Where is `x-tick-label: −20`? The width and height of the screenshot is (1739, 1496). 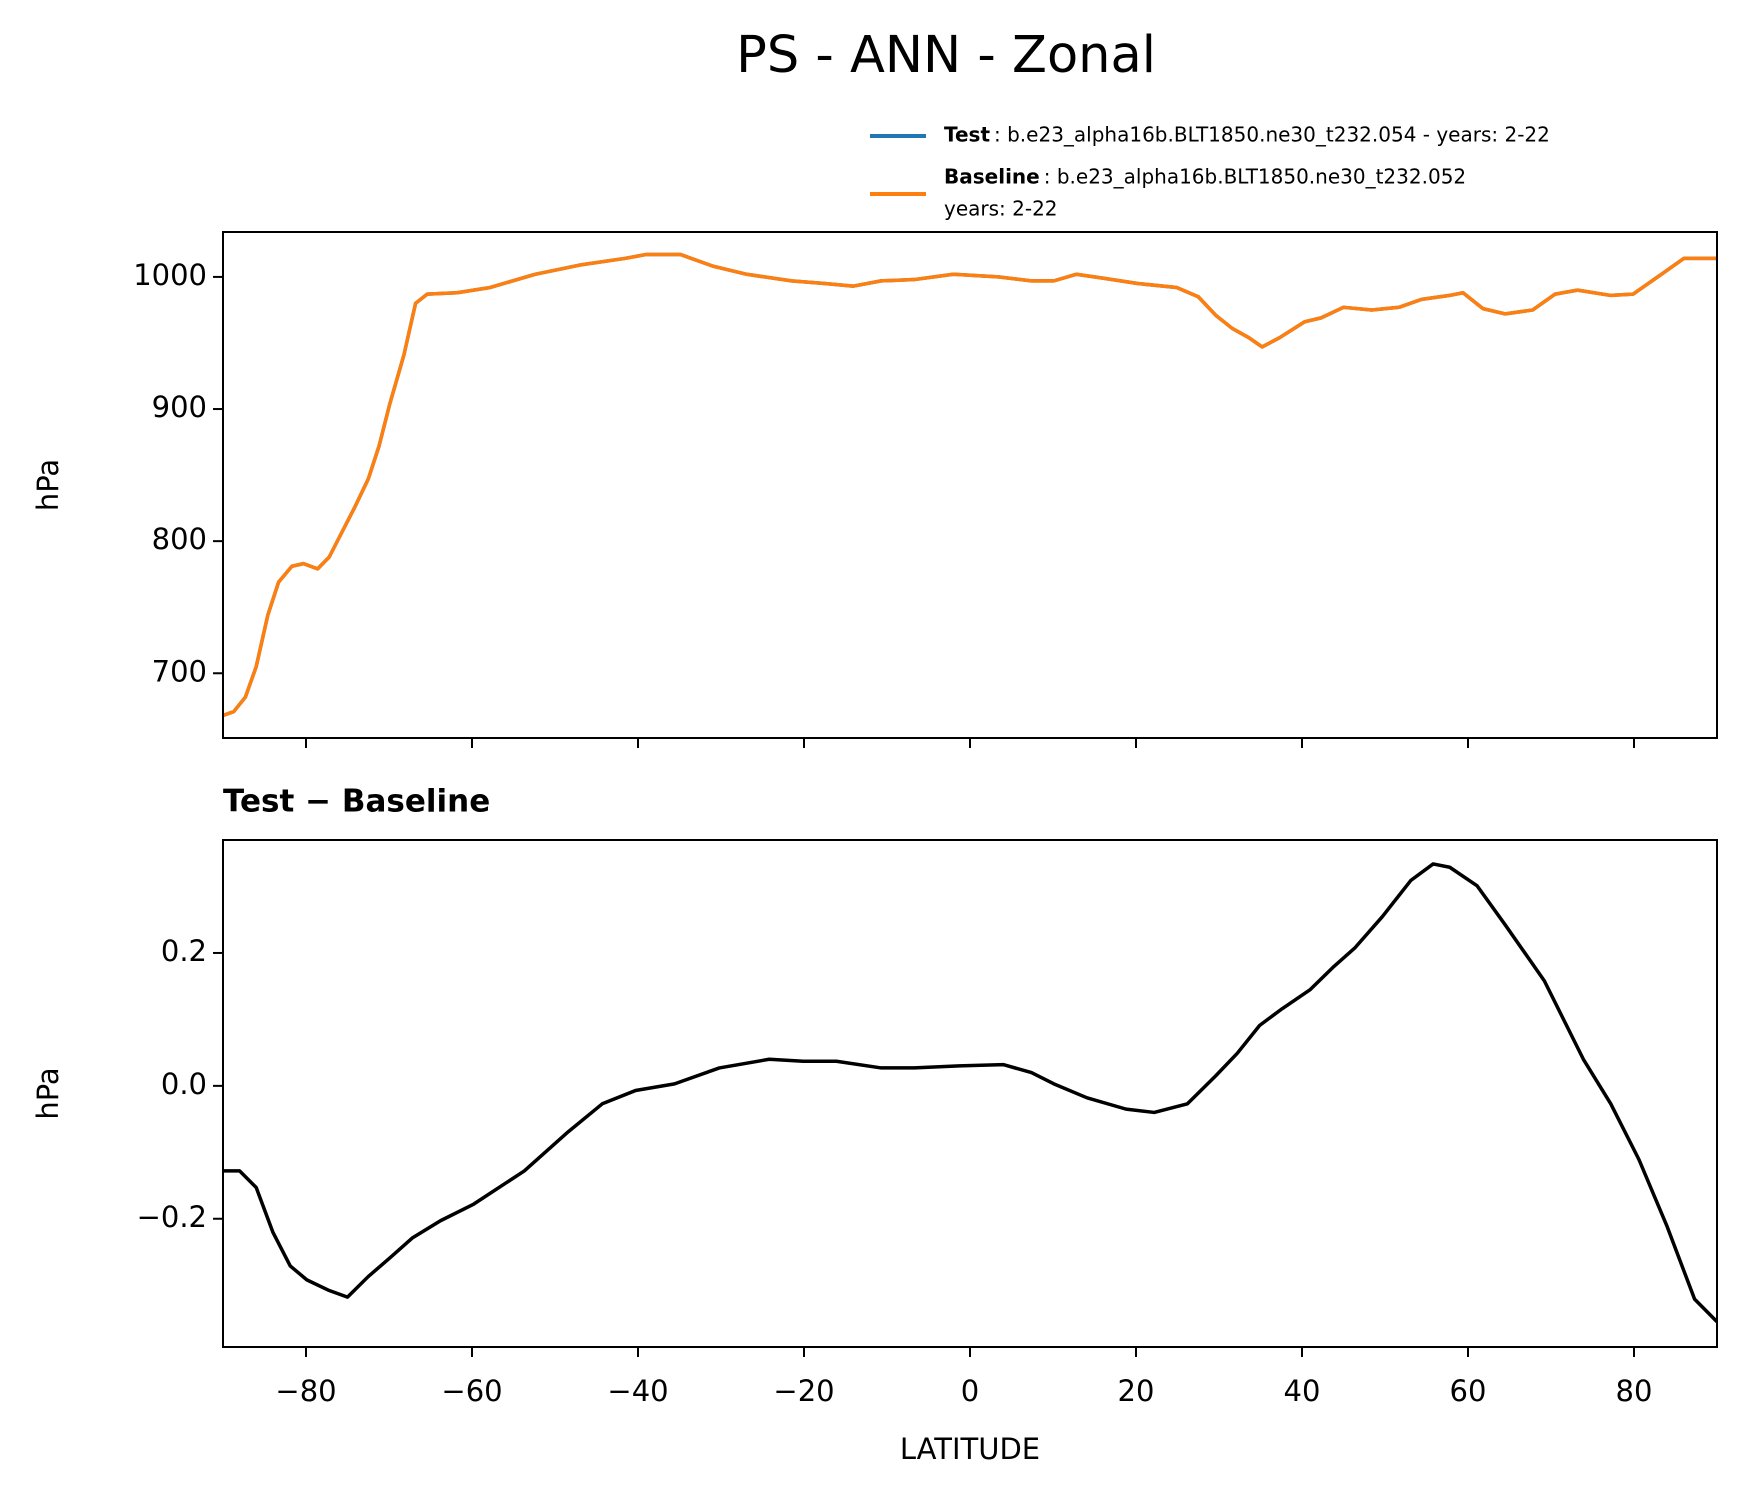 x-tick-label: −20 is located at coordinates (803, 1391).